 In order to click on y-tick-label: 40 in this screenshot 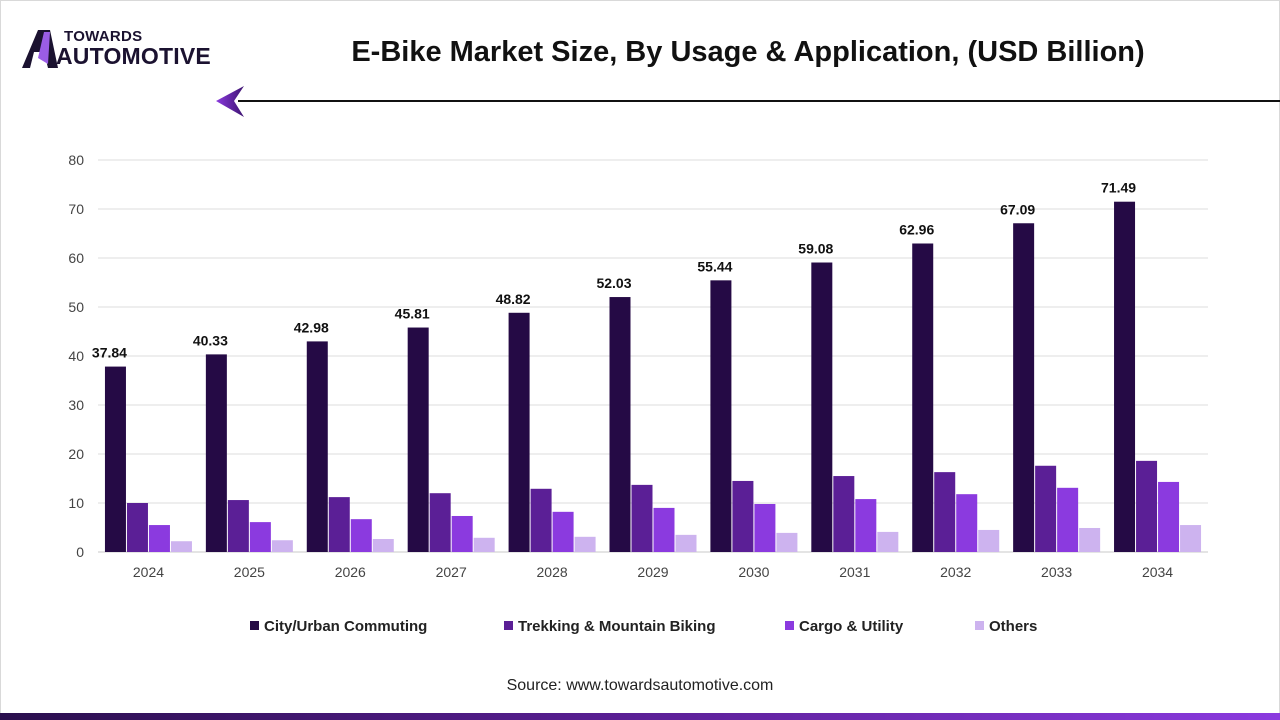, I will do `click(76, 356)`.